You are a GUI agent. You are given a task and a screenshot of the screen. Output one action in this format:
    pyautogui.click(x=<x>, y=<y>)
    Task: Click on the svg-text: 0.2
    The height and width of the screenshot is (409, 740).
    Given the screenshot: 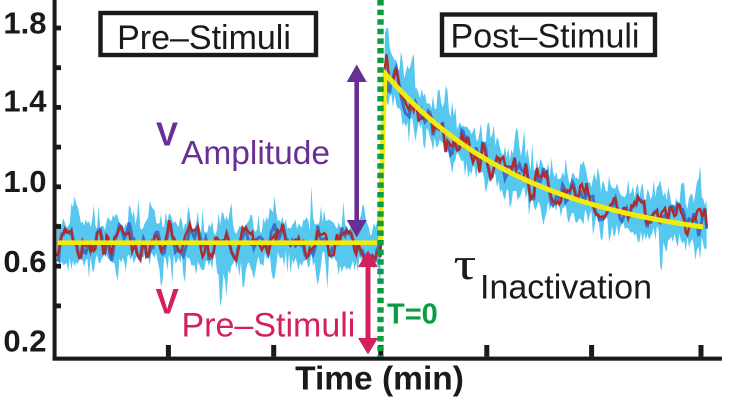 What is the action you would take?
    pyautogui.click(x=24, y=340)
    